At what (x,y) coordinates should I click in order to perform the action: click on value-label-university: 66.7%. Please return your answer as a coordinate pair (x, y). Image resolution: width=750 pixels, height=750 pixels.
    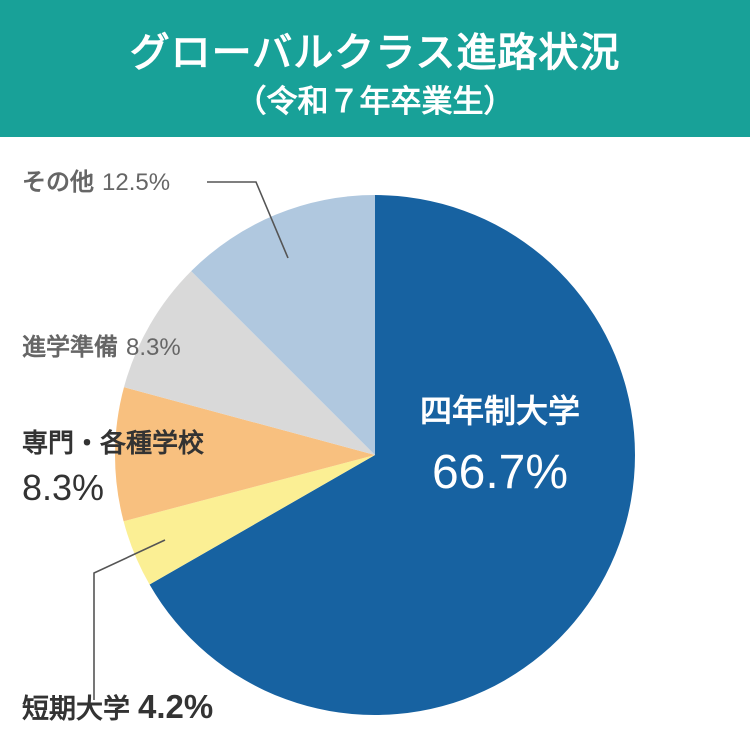
    Looking at the image, I should click on (500, 472).